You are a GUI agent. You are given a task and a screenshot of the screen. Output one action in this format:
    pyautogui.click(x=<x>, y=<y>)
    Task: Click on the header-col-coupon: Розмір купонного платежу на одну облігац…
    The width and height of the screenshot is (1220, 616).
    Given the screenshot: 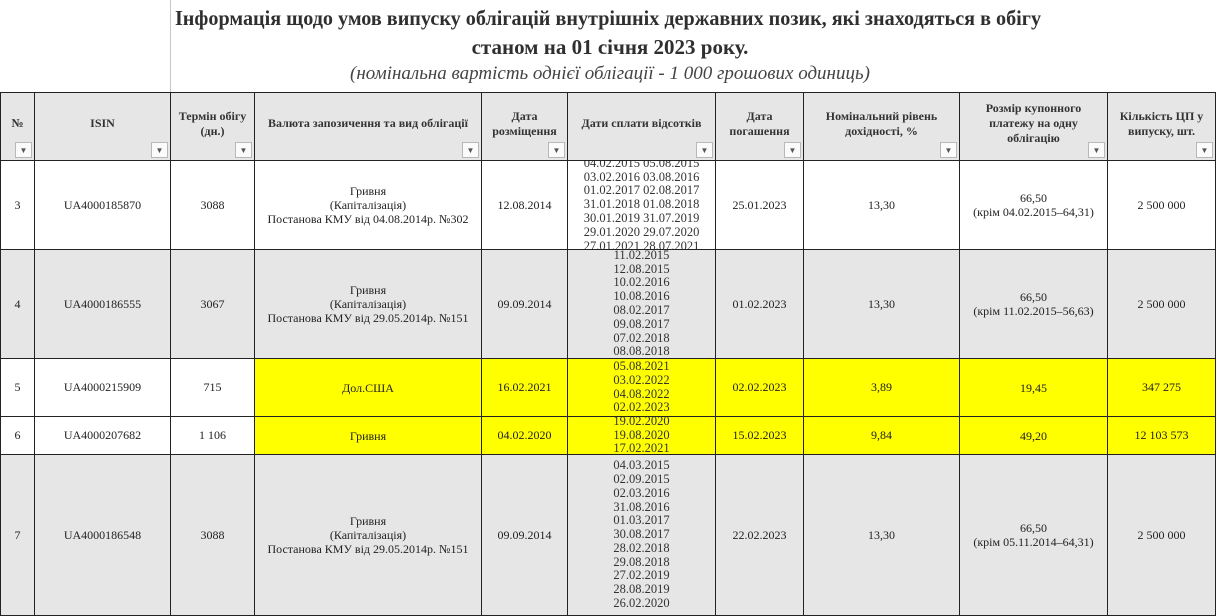 What is the action you would take?
    pyautogui.click(x=1033, y=126)
    